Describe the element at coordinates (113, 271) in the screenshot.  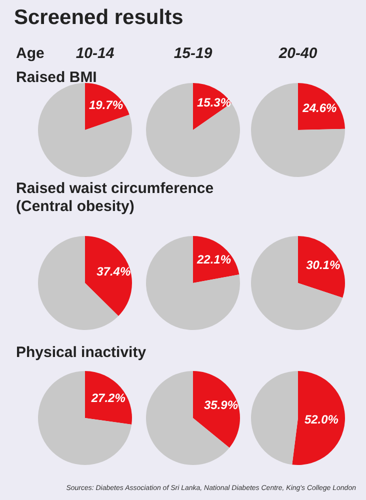
I see `data-label: 37.4%` at that location.